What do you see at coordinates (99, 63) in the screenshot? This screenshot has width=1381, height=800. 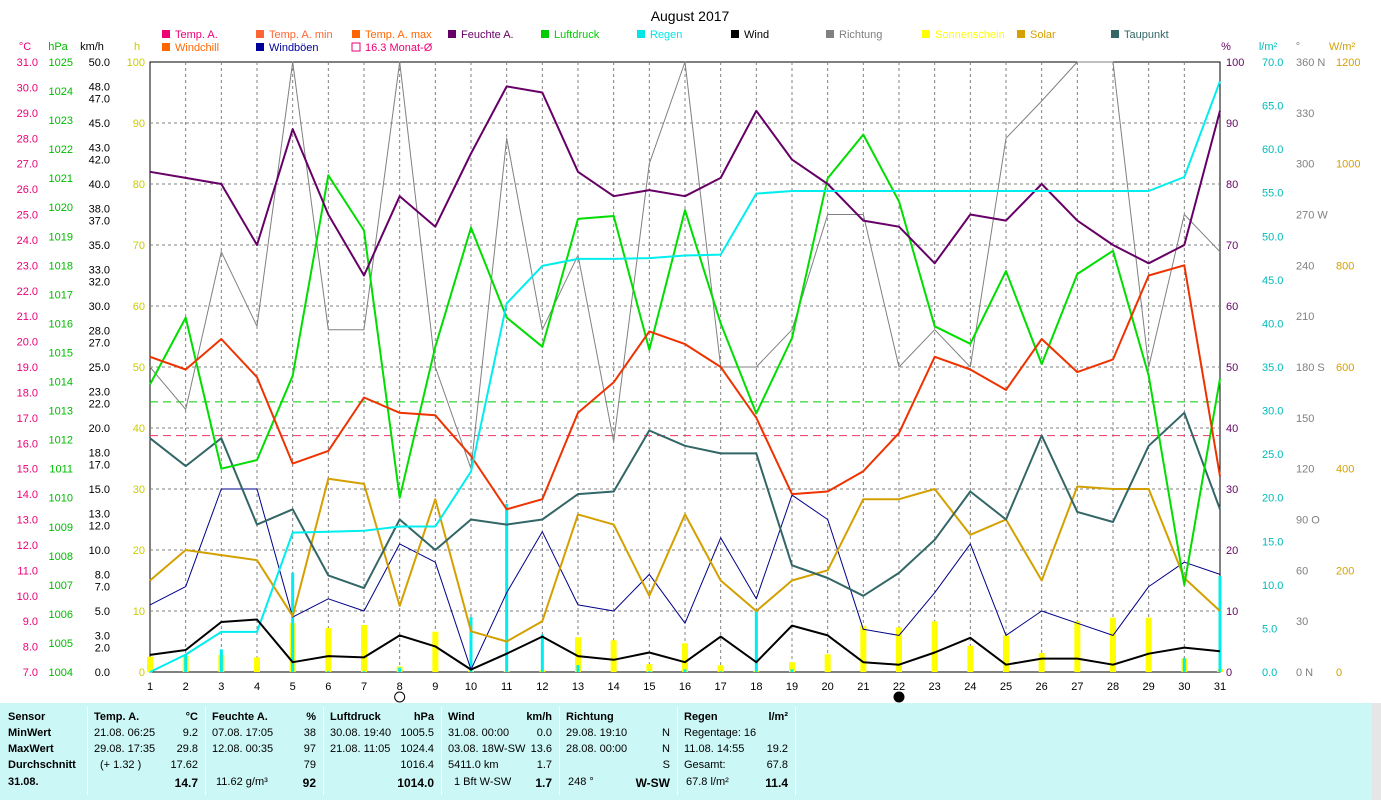 I see `tick-wind: 50.0` at bounding box center [99, 63].